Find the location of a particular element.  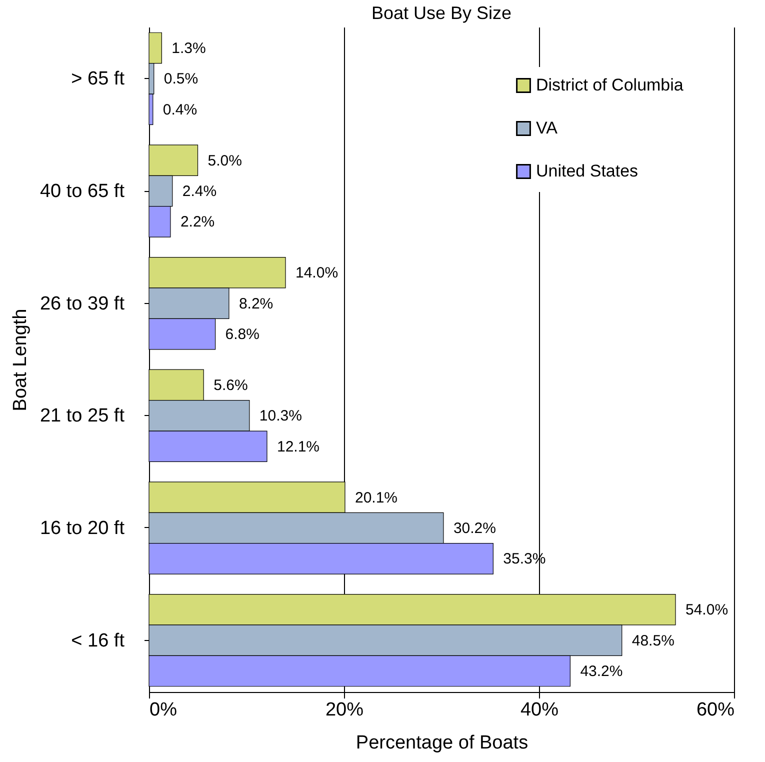

x-tick-label: 0% is located at coordinates (164, 710).